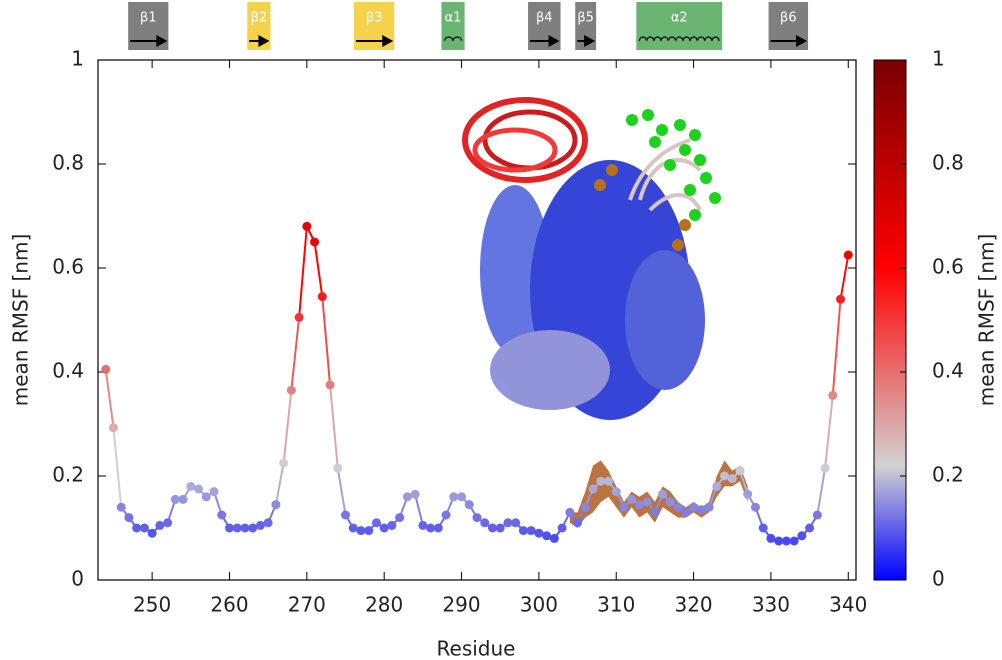 The image size is (1002, 660). Describe the element at coordinates (152, 605) in the screenshot. I see `x-tick-label: 250` at that location.